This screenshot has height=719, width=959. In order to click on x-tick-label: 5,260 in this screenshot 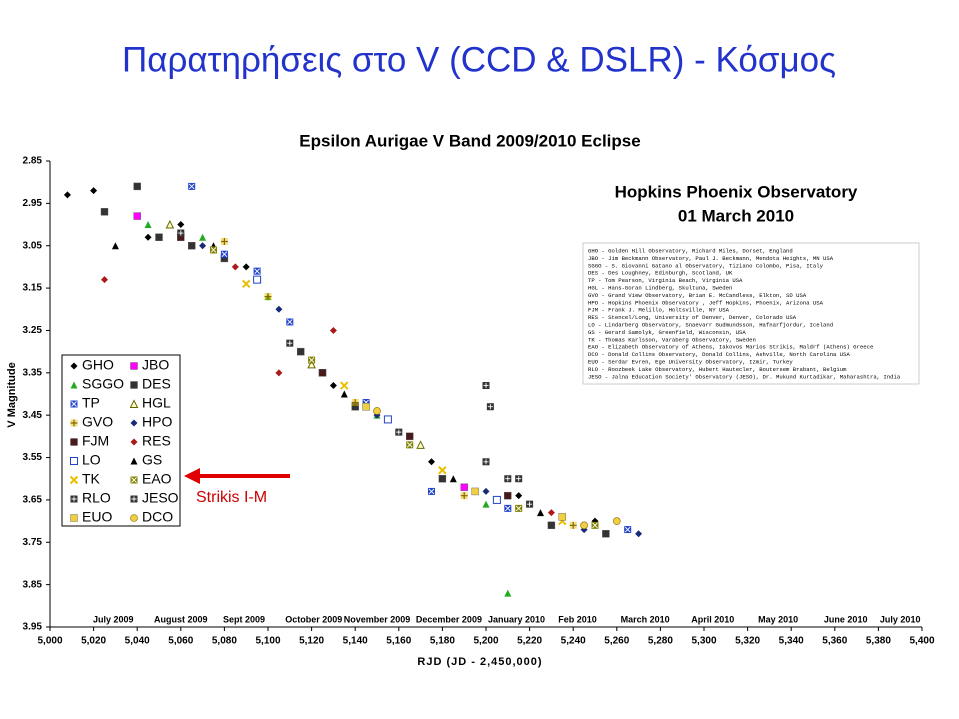, I will do `click(616, 641)`.